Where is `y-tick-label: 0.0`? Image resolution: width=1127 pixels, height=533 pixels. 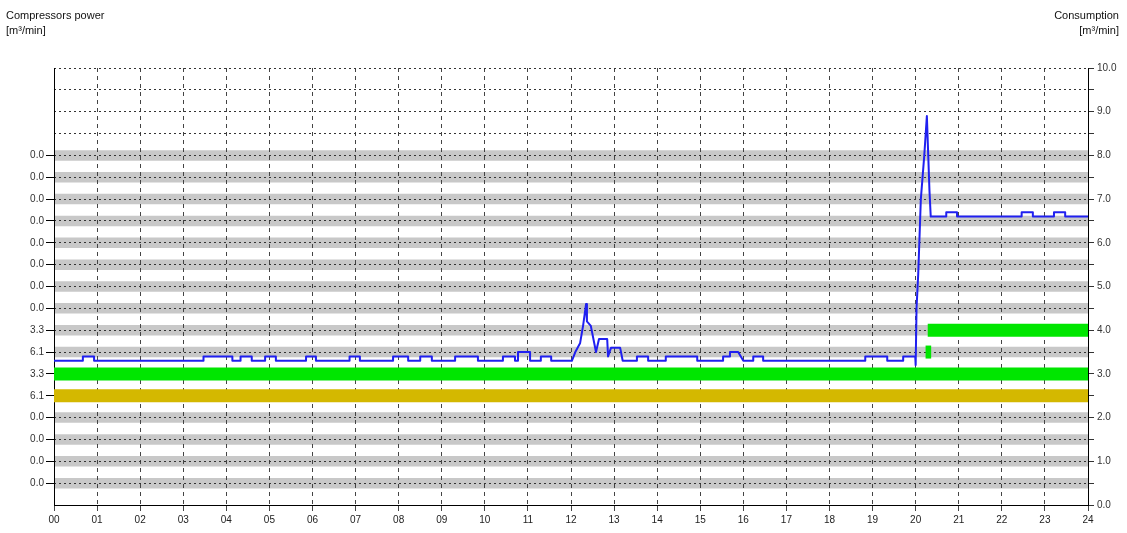
y-tick-label: 0.0 is located at coordinates (1104, 504).